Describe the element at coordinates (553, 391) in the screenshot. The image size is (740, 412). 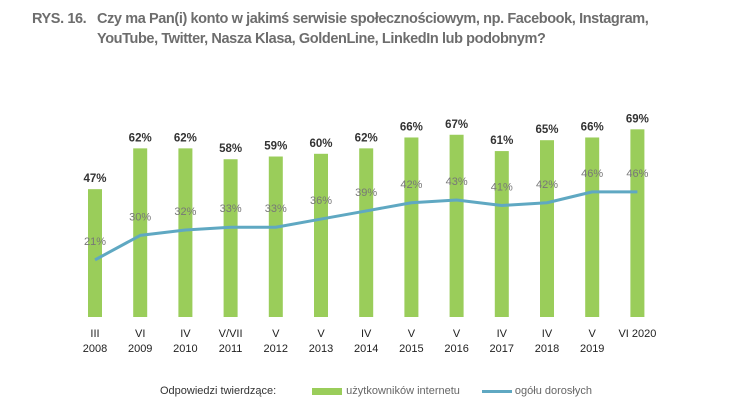
I see `legend-line-label: ogółu dorosłych` at that location.